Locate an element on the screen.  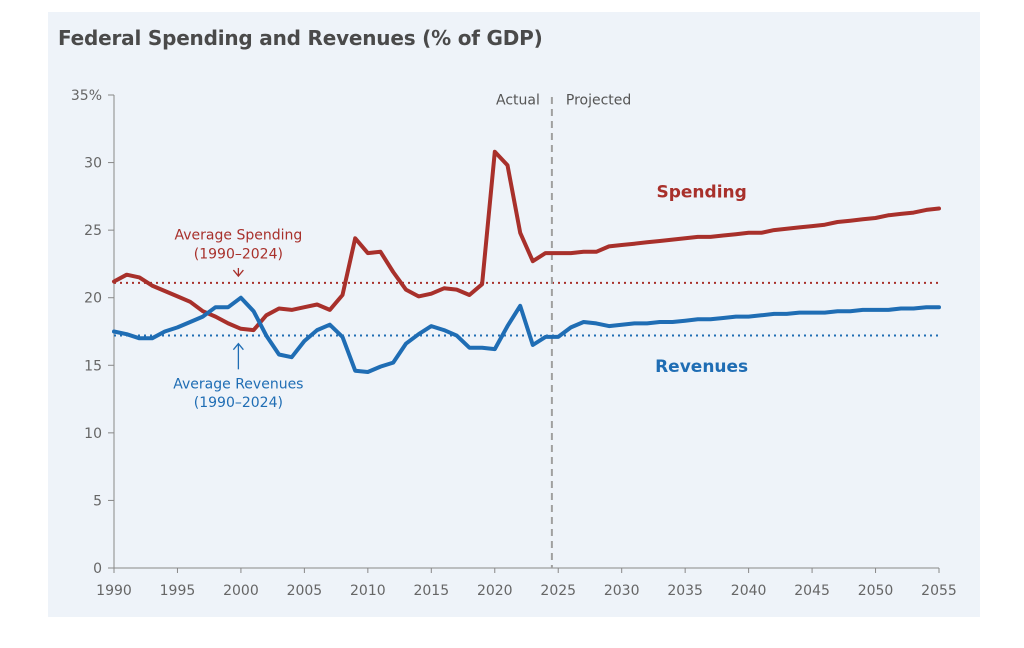
x-tick-label: 2030 is located at coordinates (622, 591).